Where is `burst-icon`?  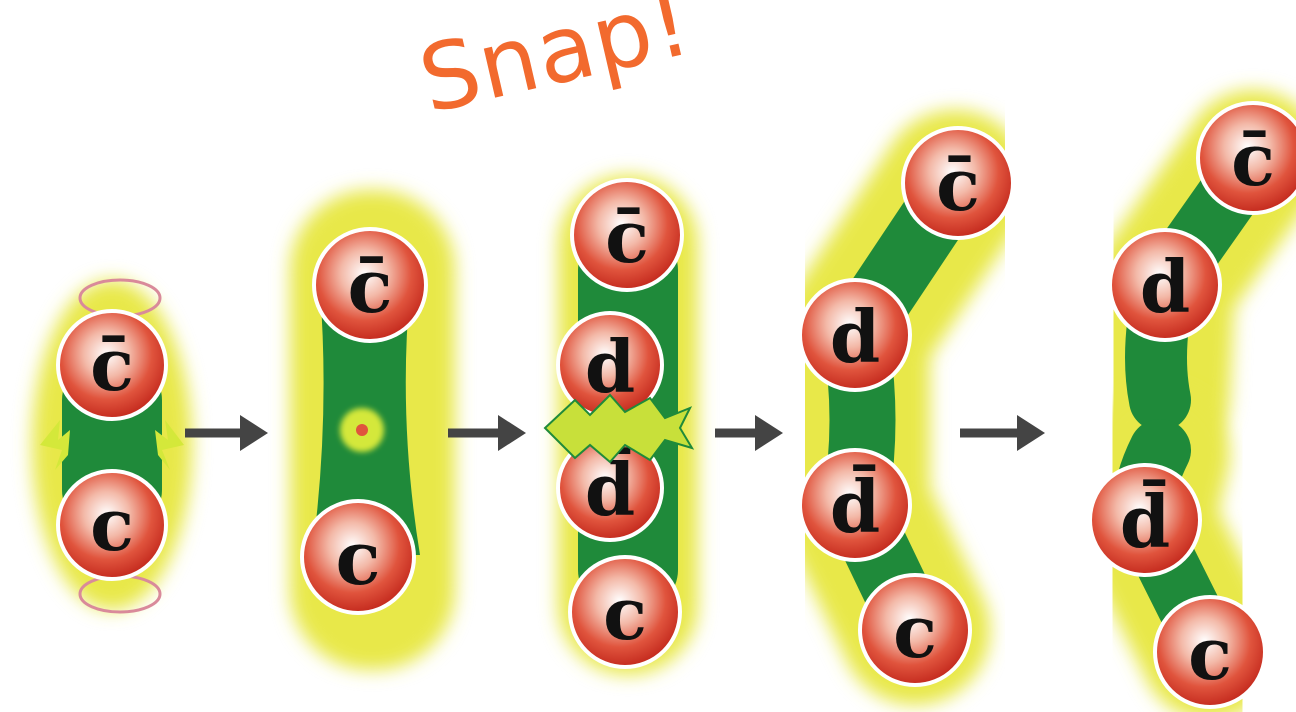 burst-icon is located at coordinates (619, 428).